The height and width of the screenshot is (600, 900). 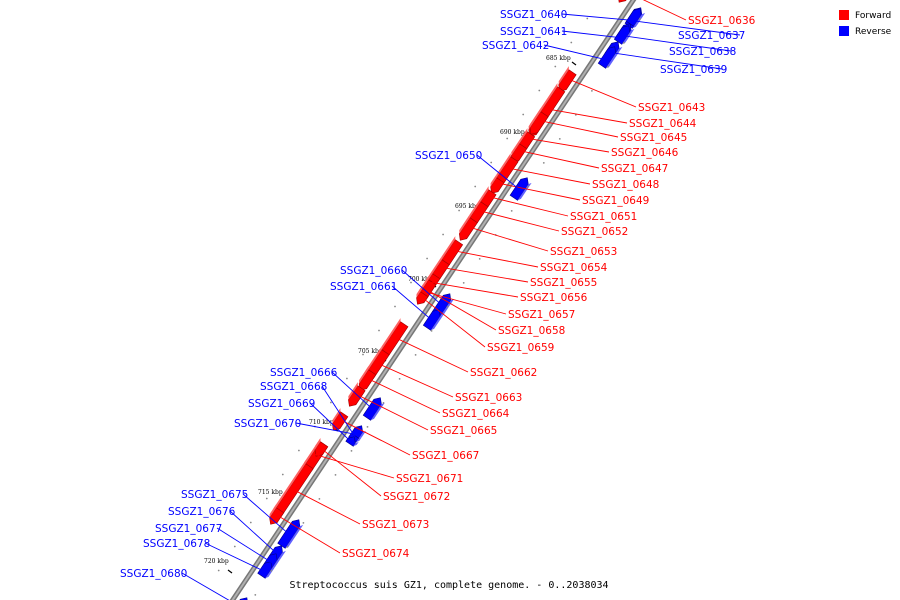 I want to click on gene-label-ssgz1_0670: SSGZ1_0670, so click(x=267, y=424).